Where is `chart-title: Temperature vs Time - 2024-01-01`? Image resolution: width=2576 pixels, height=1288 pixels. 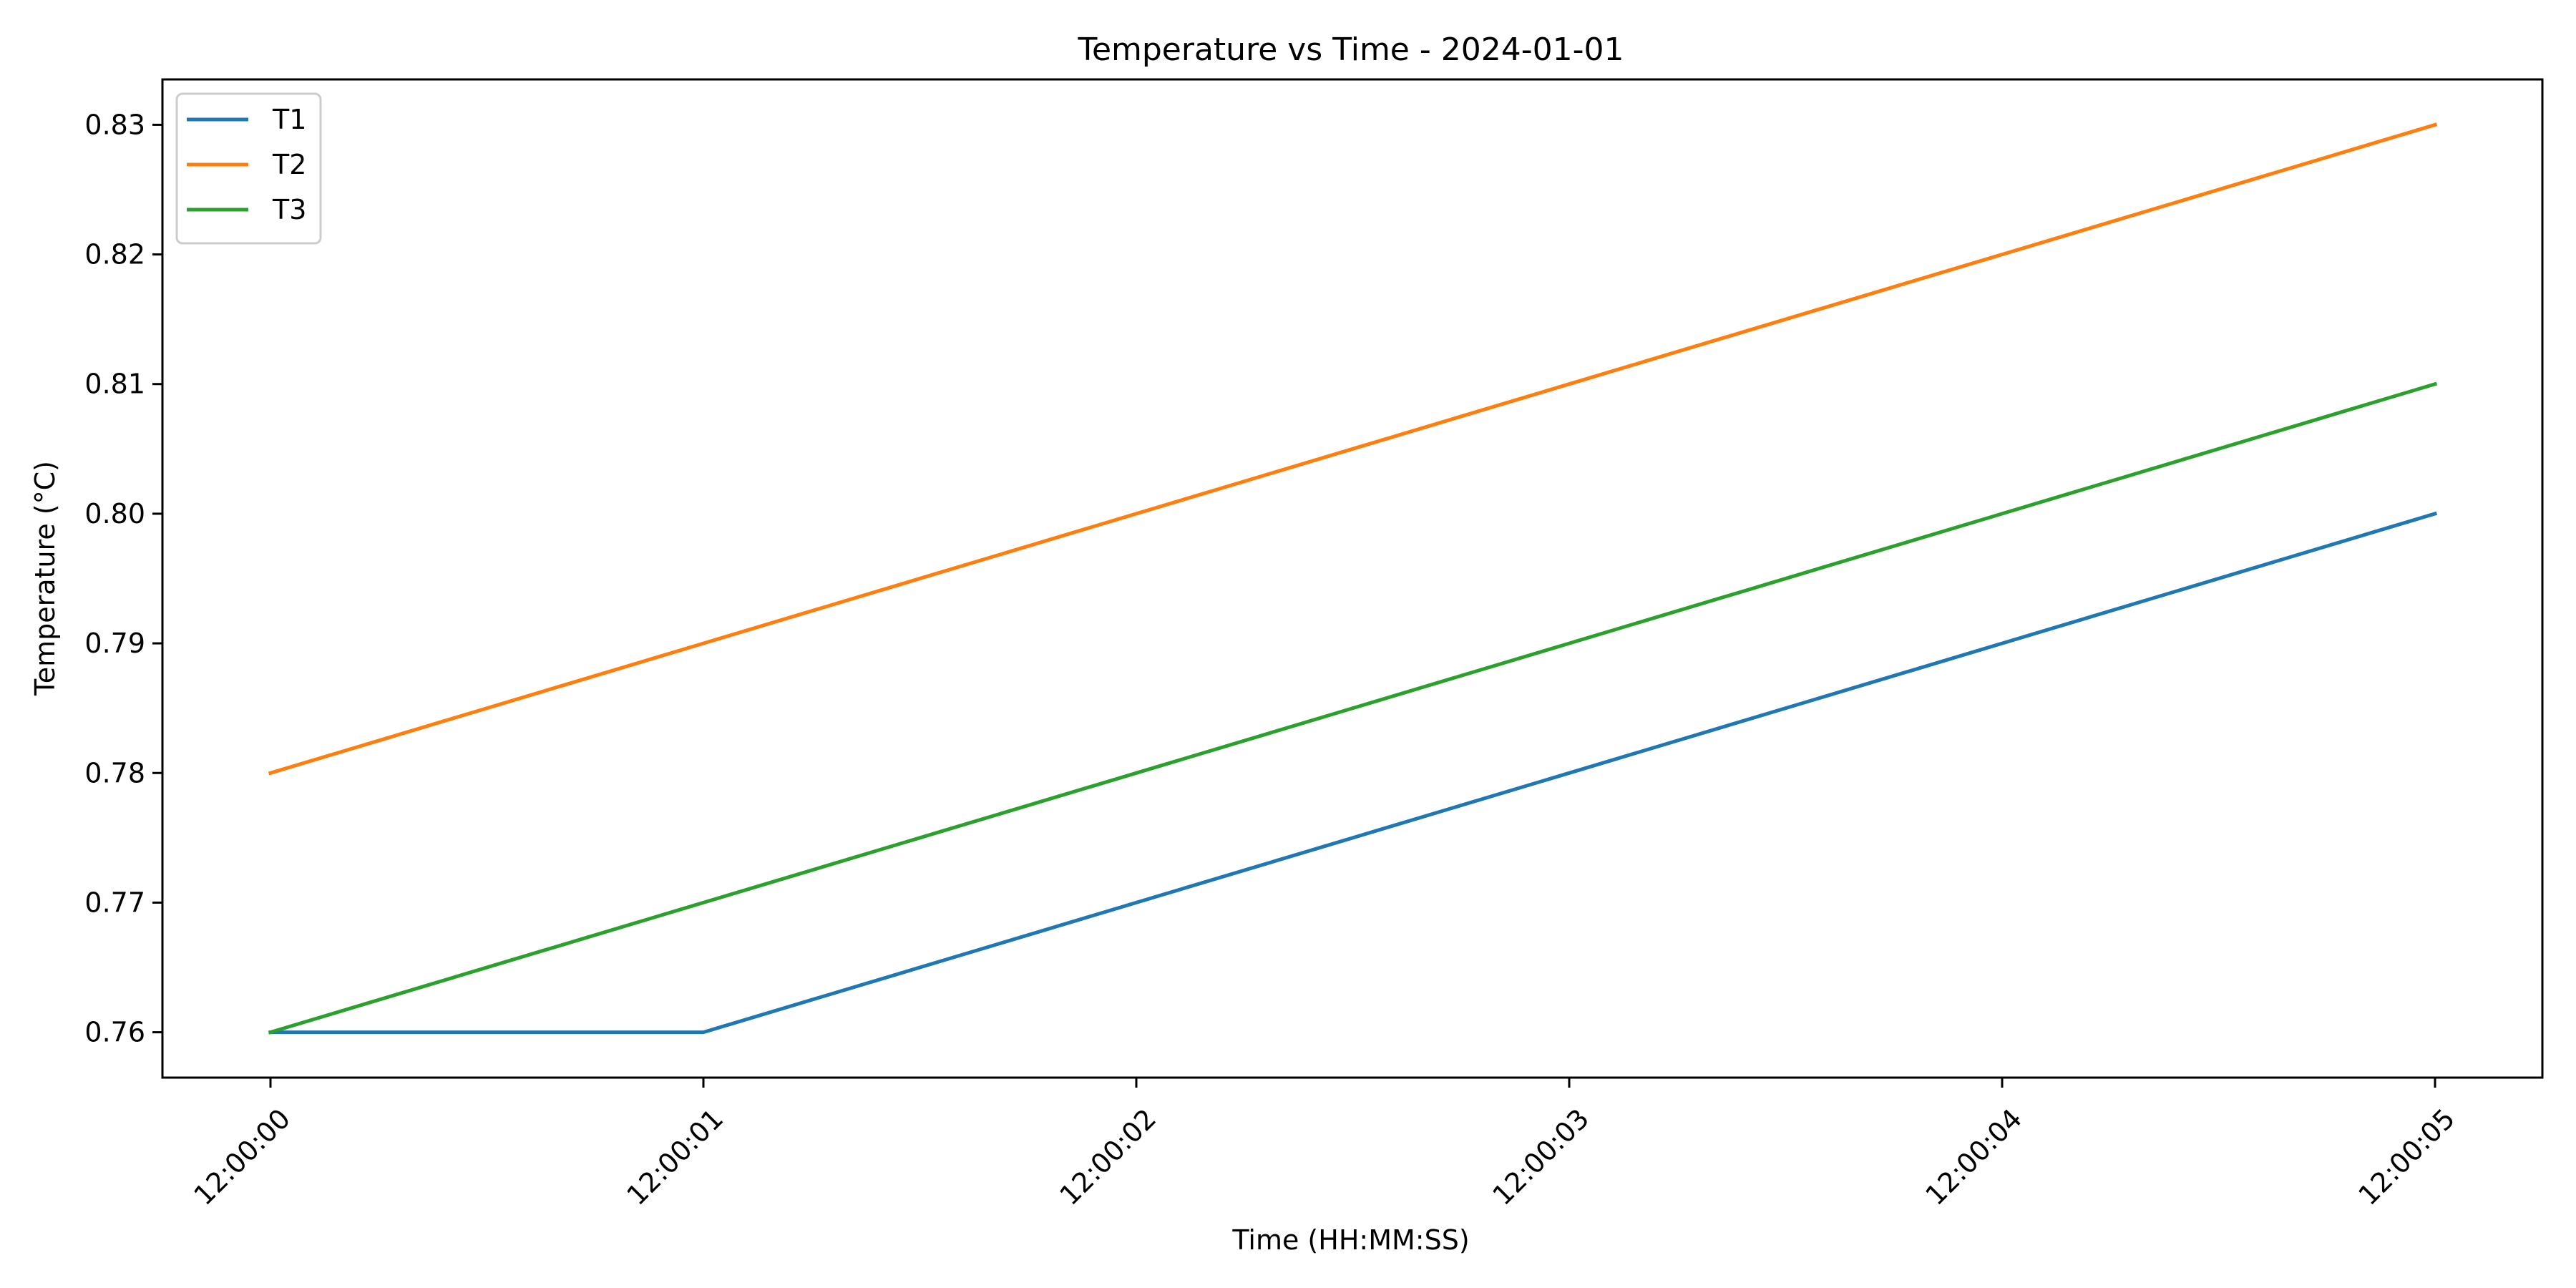
chart-title: Temperature vs Time - 2024-01-01 is located at coordinates (1351, 49).